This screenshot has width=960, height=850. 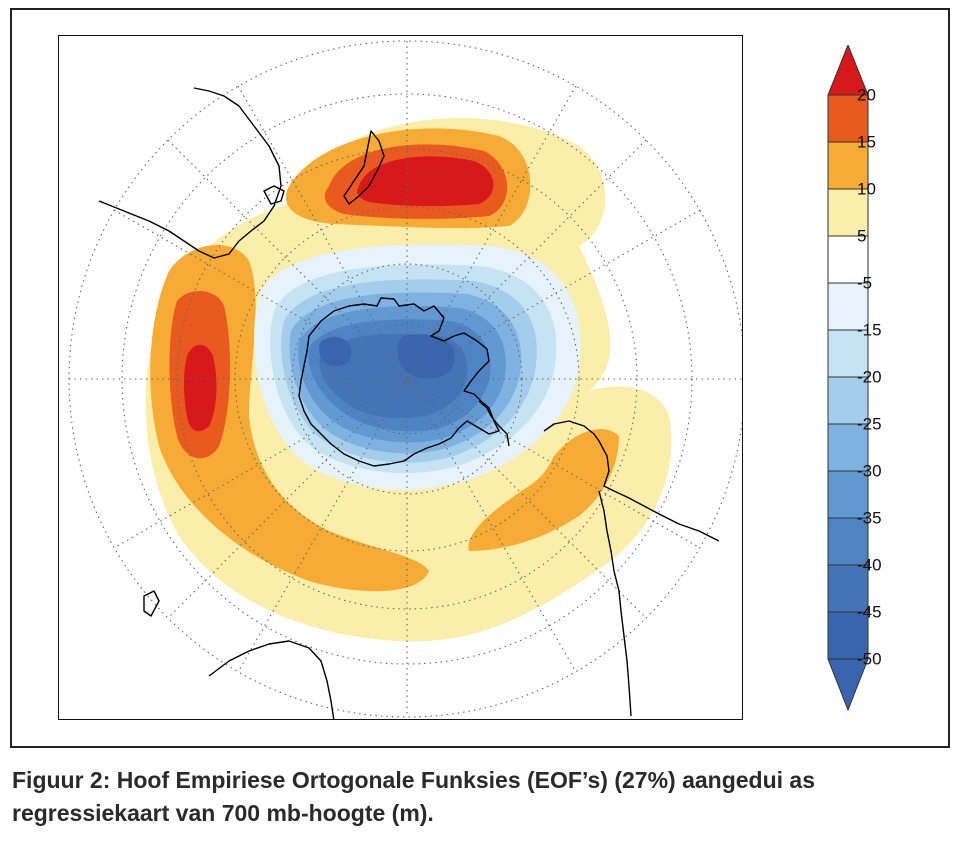 I want to click on negative-core-neg50-west, so click(x=335, y=351).